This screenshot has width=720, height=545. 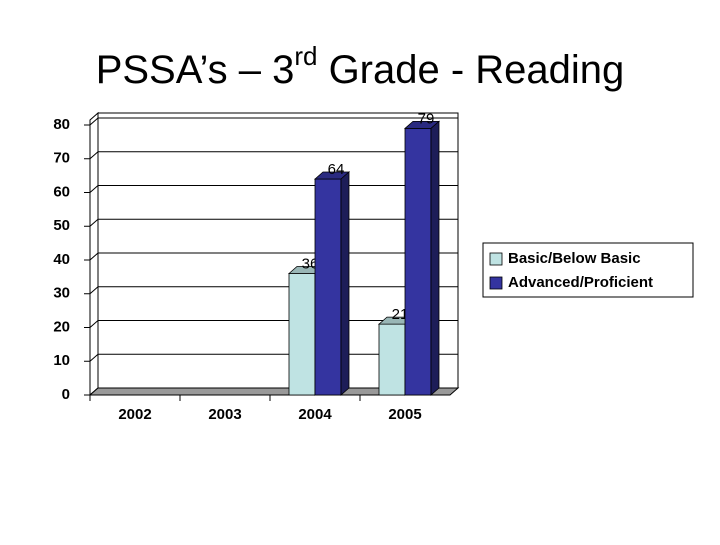 I want to click on y-tick-label: 70, so click(x=61, y=158).